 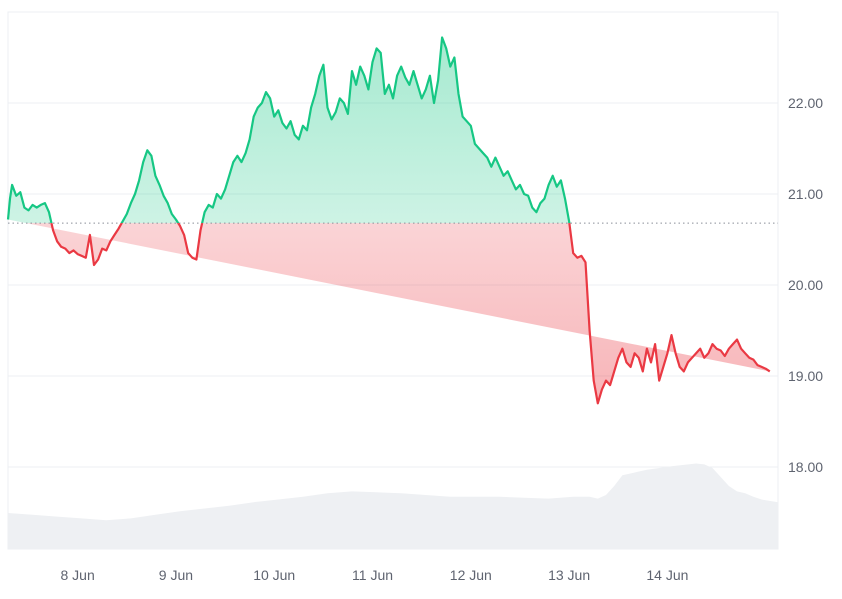 I want to click on x-tick-label: 11 Jun, so click(x=372, y=575).